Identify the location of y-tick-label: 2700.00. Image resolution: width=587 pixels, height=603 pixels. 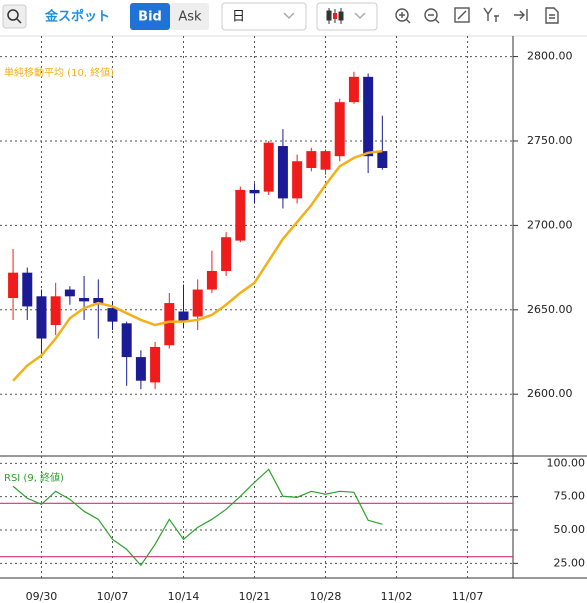
(550, 224).